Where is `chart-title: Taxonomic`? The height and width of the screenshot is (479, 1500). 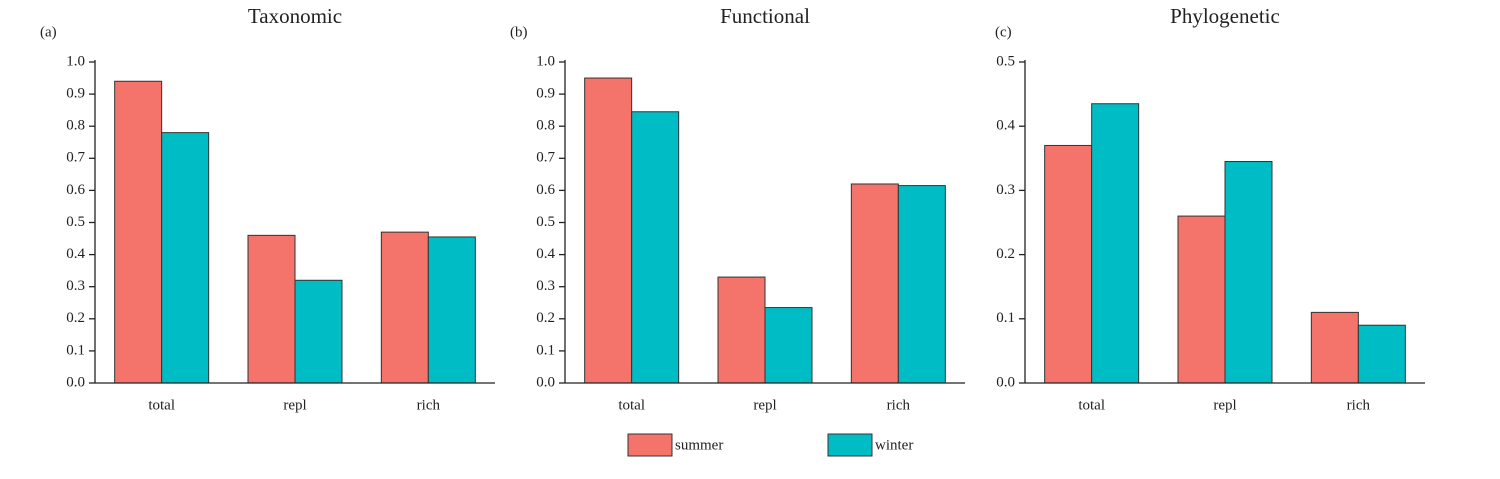 chart-title: Taxonomic is located at coordinates (295, 16).